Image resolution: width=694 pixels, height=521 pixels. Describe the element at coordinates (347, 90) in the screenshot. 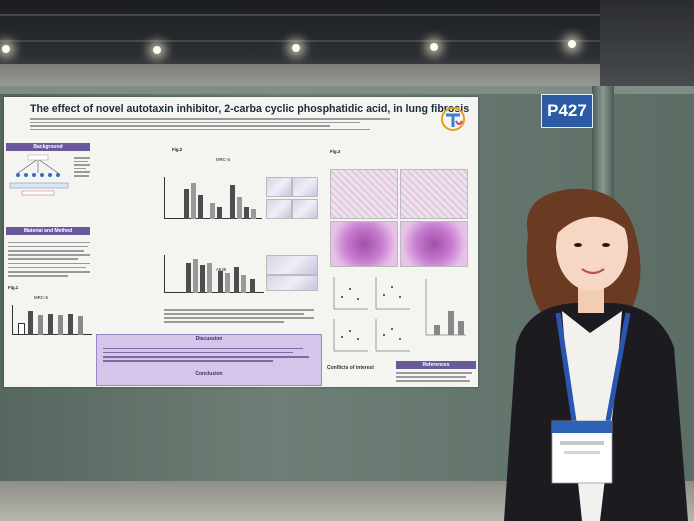

I see `board-frame` at that location.